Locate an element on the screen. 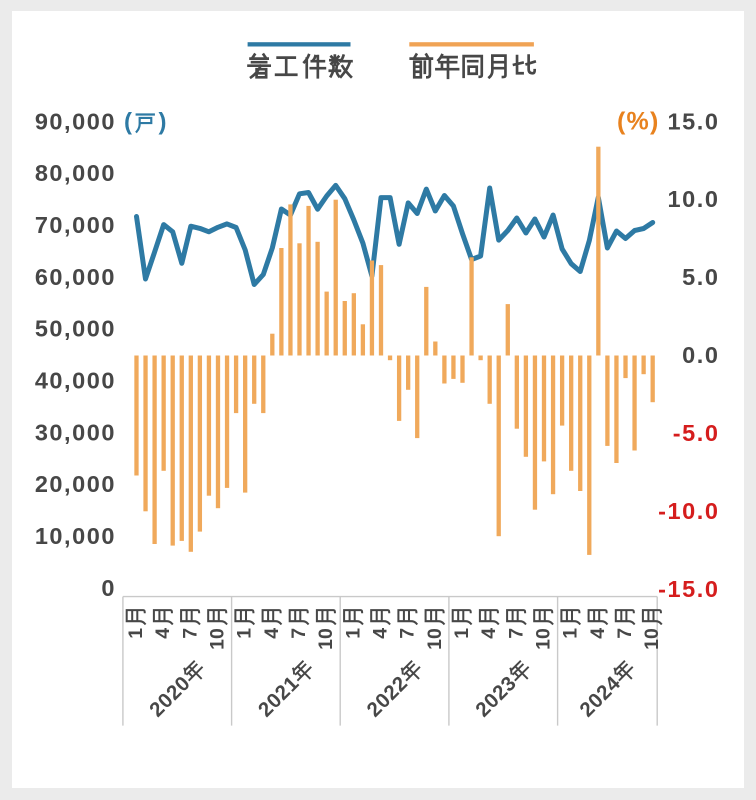 This screenshot has height=800, width=756. svg-text: 30,000 is located at coordinates (75, 432).